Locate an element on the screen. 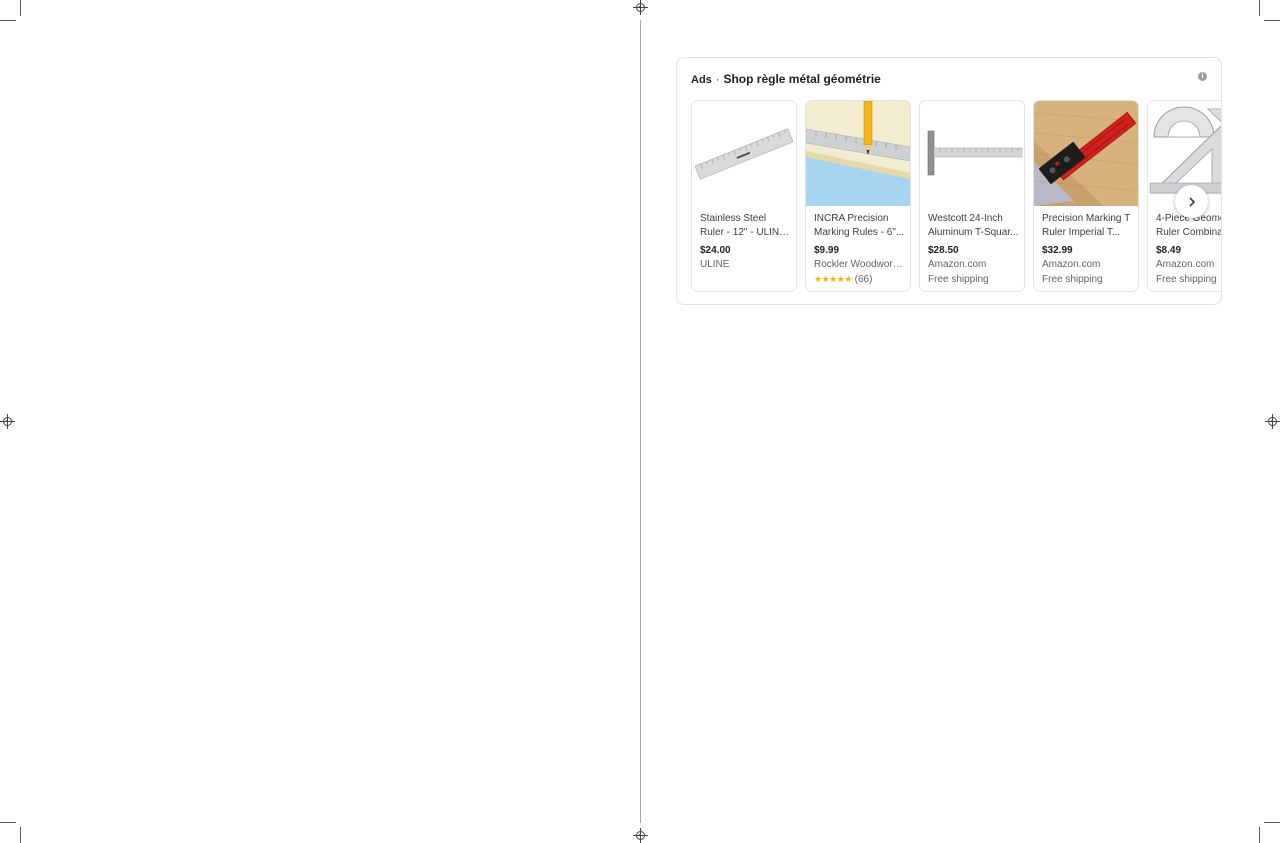  page-spine-divider is located at coordinates (640, 421).